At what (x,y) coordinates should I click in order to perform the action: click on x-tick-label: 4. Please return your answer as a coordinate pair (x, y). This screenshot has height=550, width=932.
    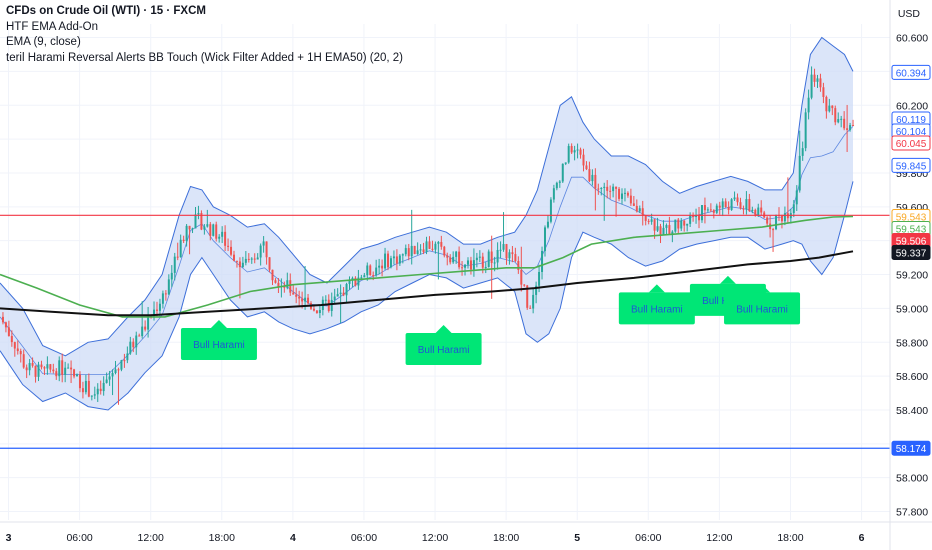
    Looking at the image, I should click on (293, 538).